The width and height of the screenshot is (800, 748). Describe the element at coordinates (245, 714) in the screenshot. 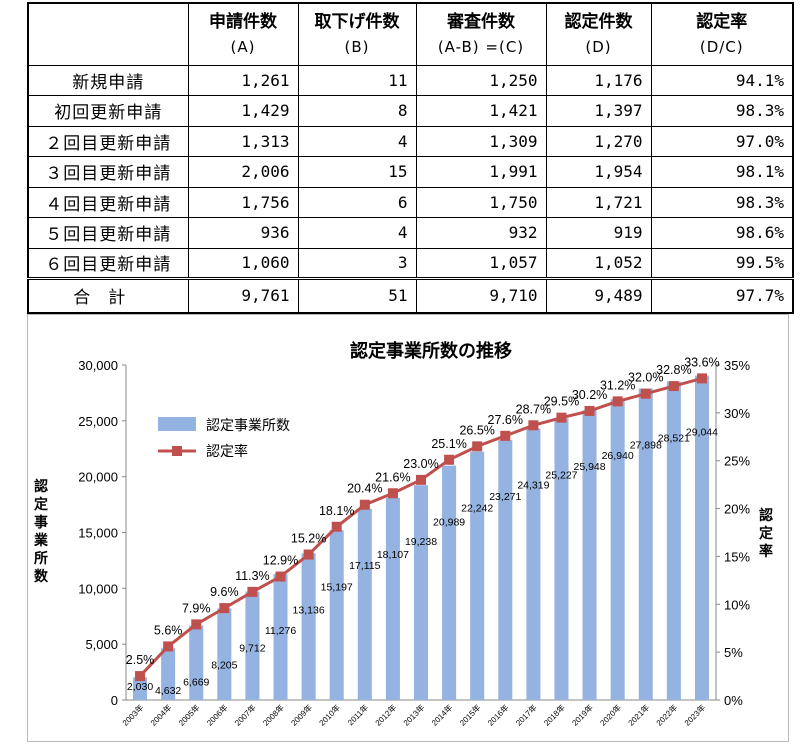

I see `x-tick-label: 2007年` at that location.